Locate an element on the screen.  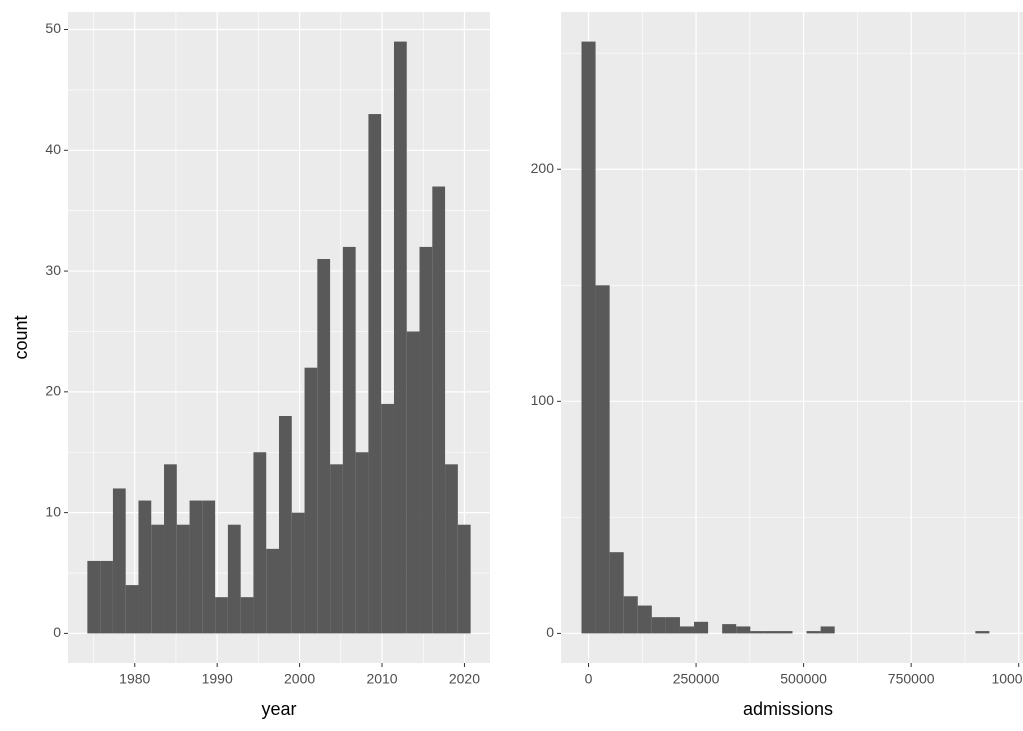
y-tick-label: 50 is located at coordinates (53, 28).